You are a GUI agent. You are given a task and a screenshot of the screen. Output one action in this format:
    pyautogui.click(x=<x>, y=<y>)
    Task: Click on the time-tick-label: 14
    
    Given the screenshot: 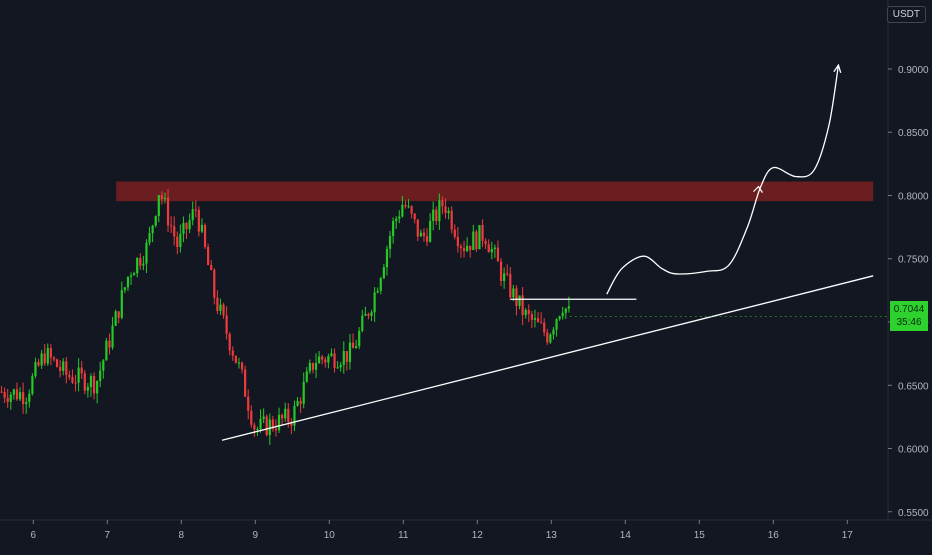 What is the action you would take?
    pyautogui.click(x=626, y=535)
    